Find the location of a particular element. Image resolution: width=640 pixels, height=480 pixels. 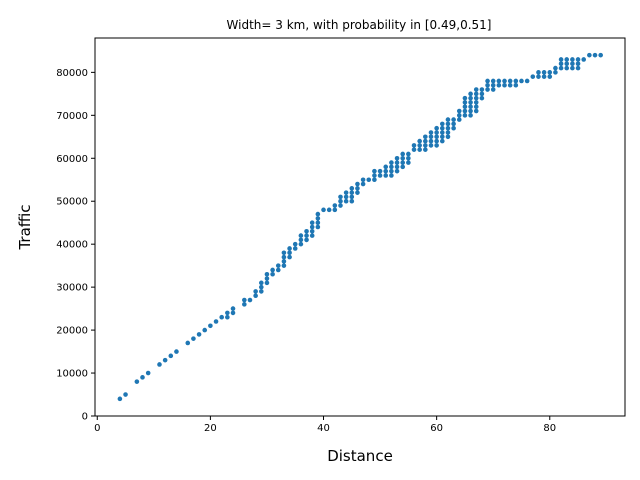

y-tick-label: 60000 is located at coordinates (72, 159).